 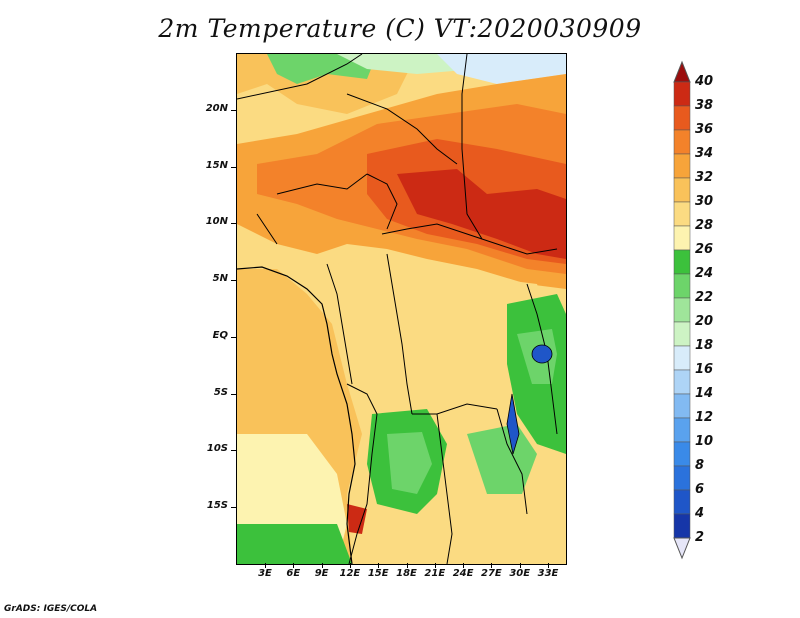 What do you see at coordinates (406, 573) in the screenshot?
I see `lon-label: 18E` at bounding box center [406, 573].